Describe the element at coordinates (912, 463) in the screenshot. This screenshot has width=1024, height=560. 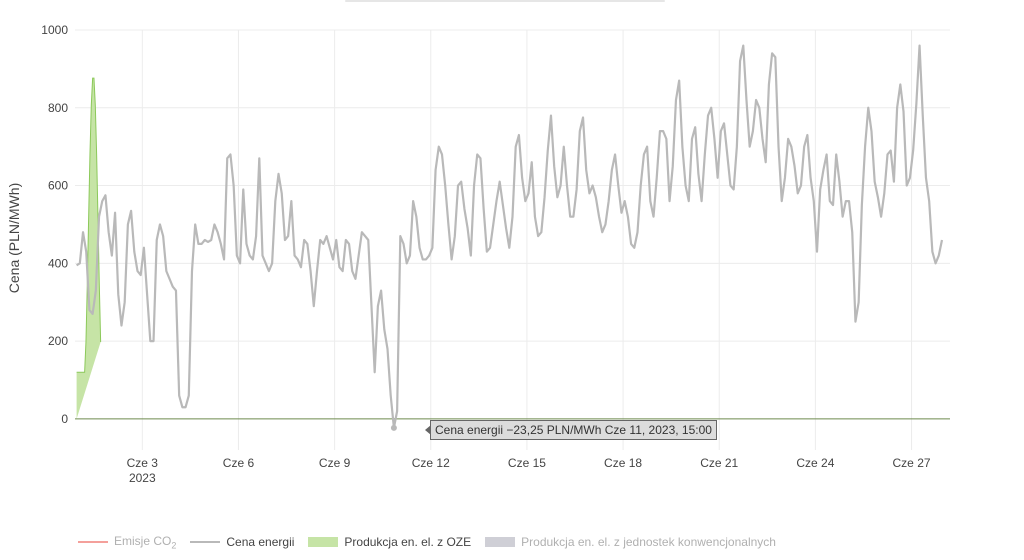
I see `x-tick-label: Cze 27` at that location.